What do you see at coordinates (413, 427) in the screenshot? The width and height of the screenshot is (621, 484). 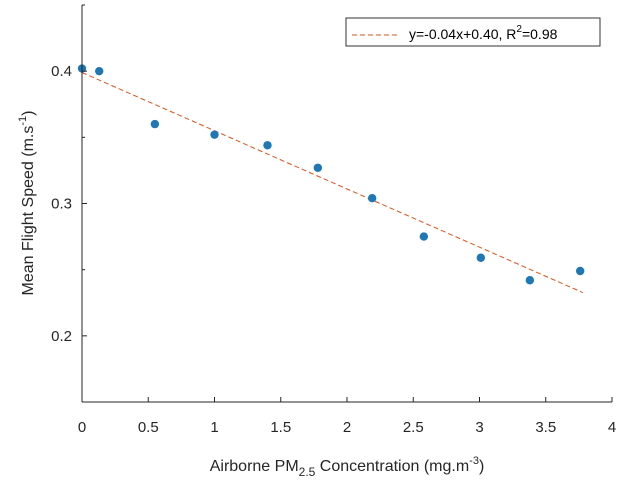 I see `x-tick-label: 2.5` at bounding box center [413, 427].